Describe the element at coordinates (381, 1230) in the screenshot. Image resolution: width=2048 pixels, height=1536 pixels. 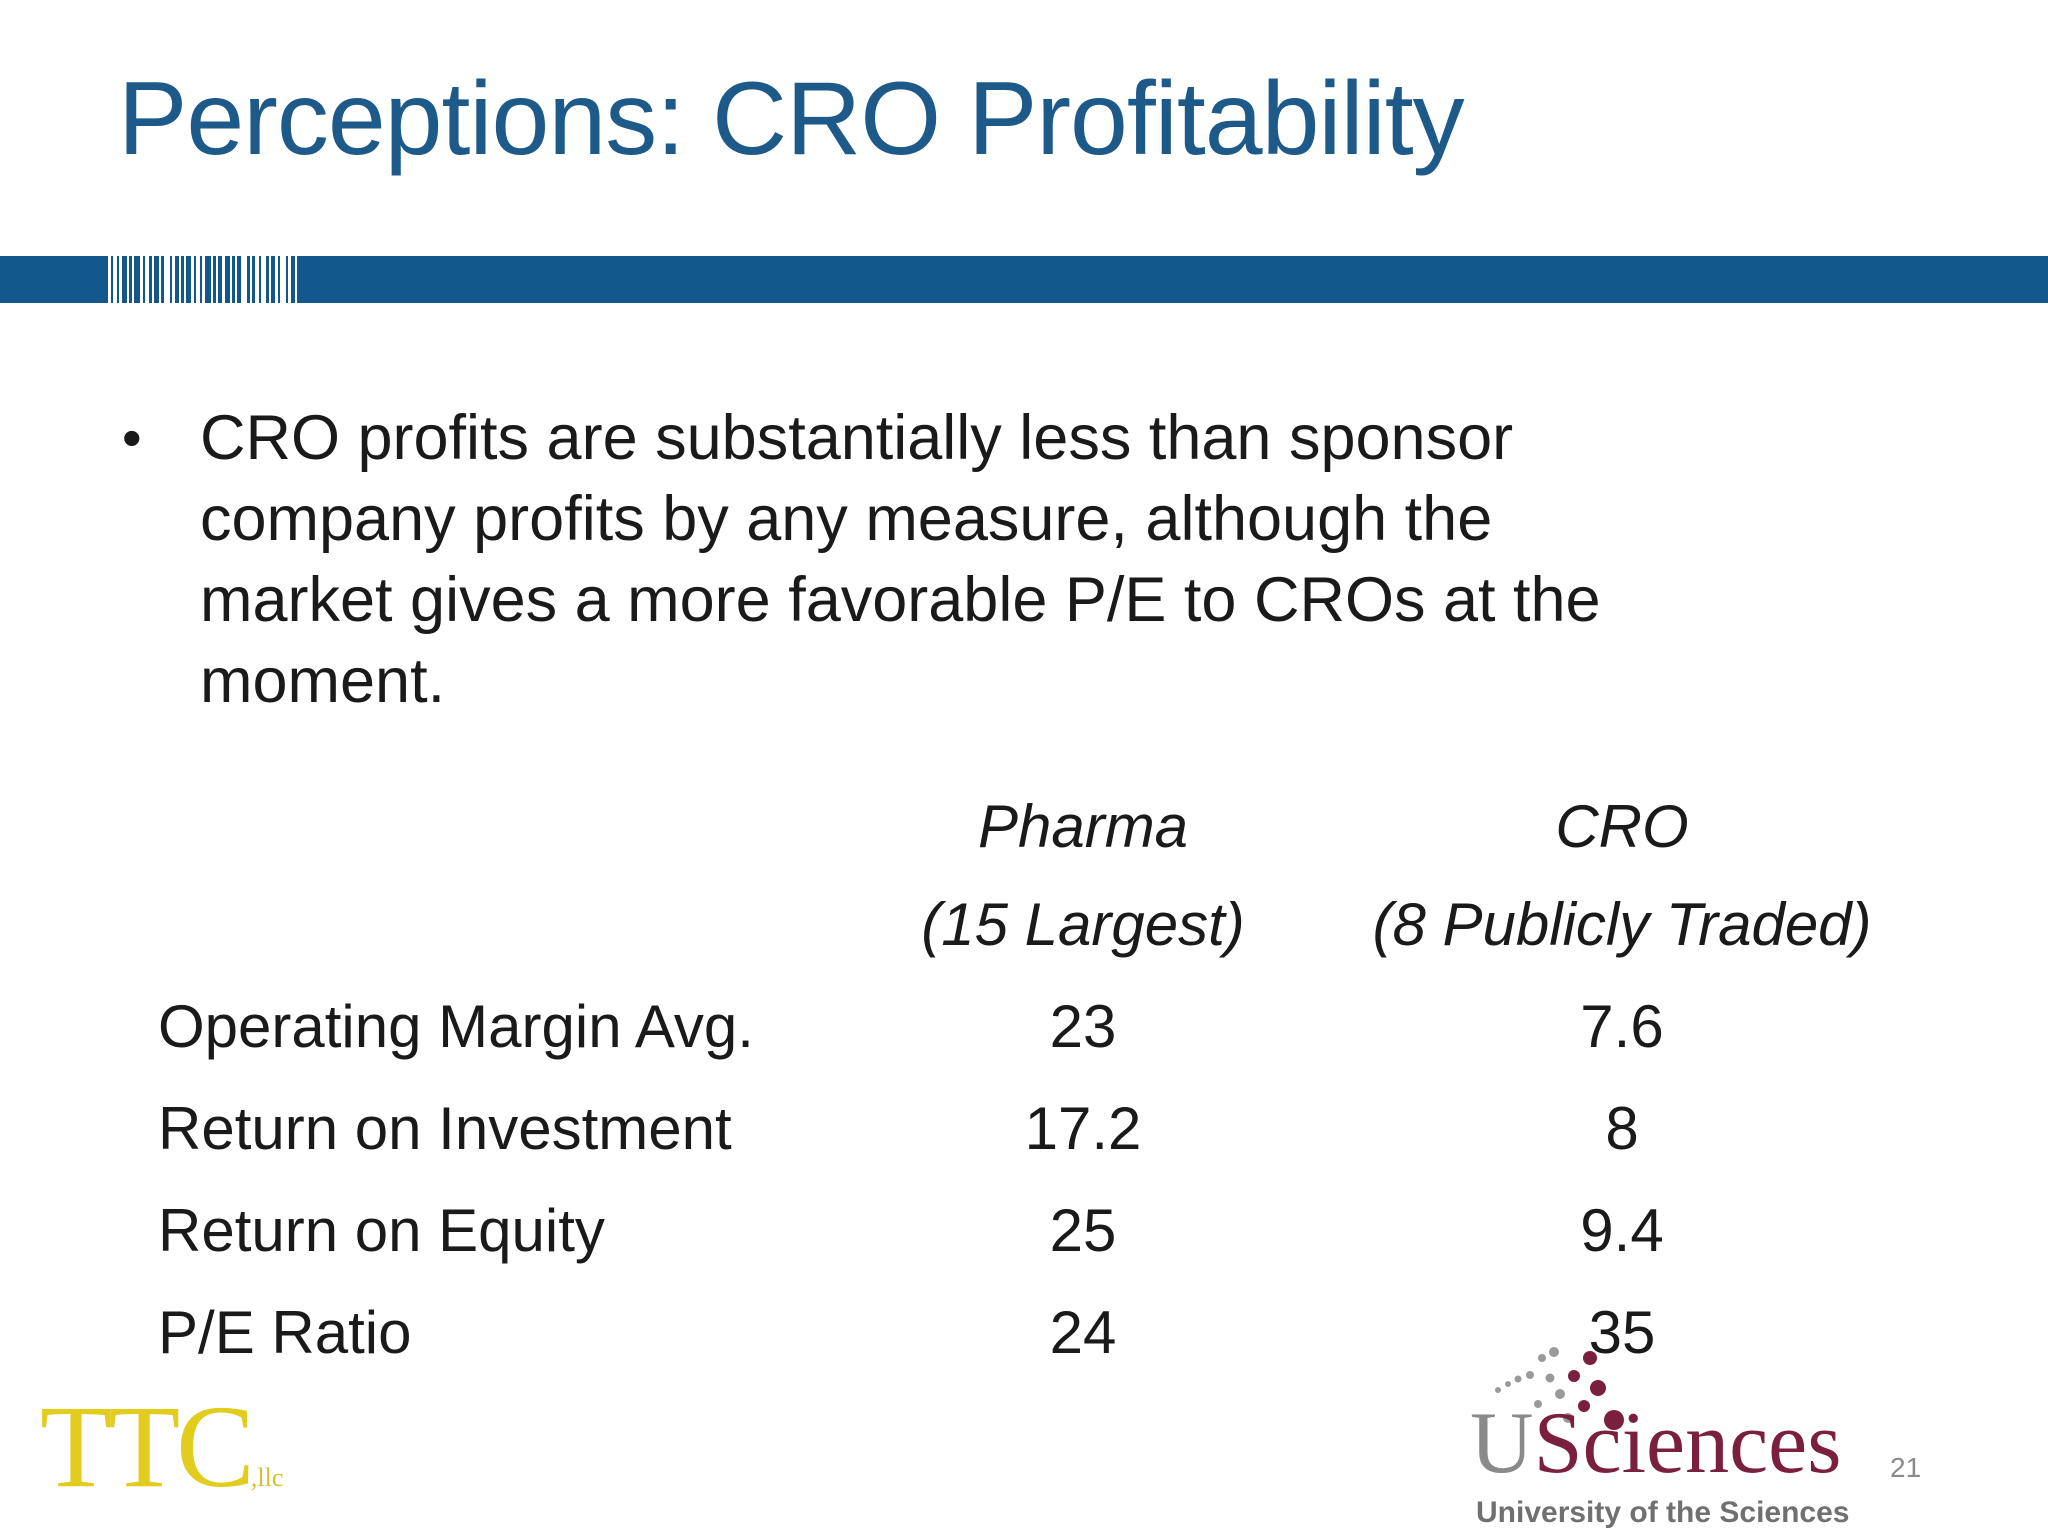
I see `row-label: Return on Equity` at that location.